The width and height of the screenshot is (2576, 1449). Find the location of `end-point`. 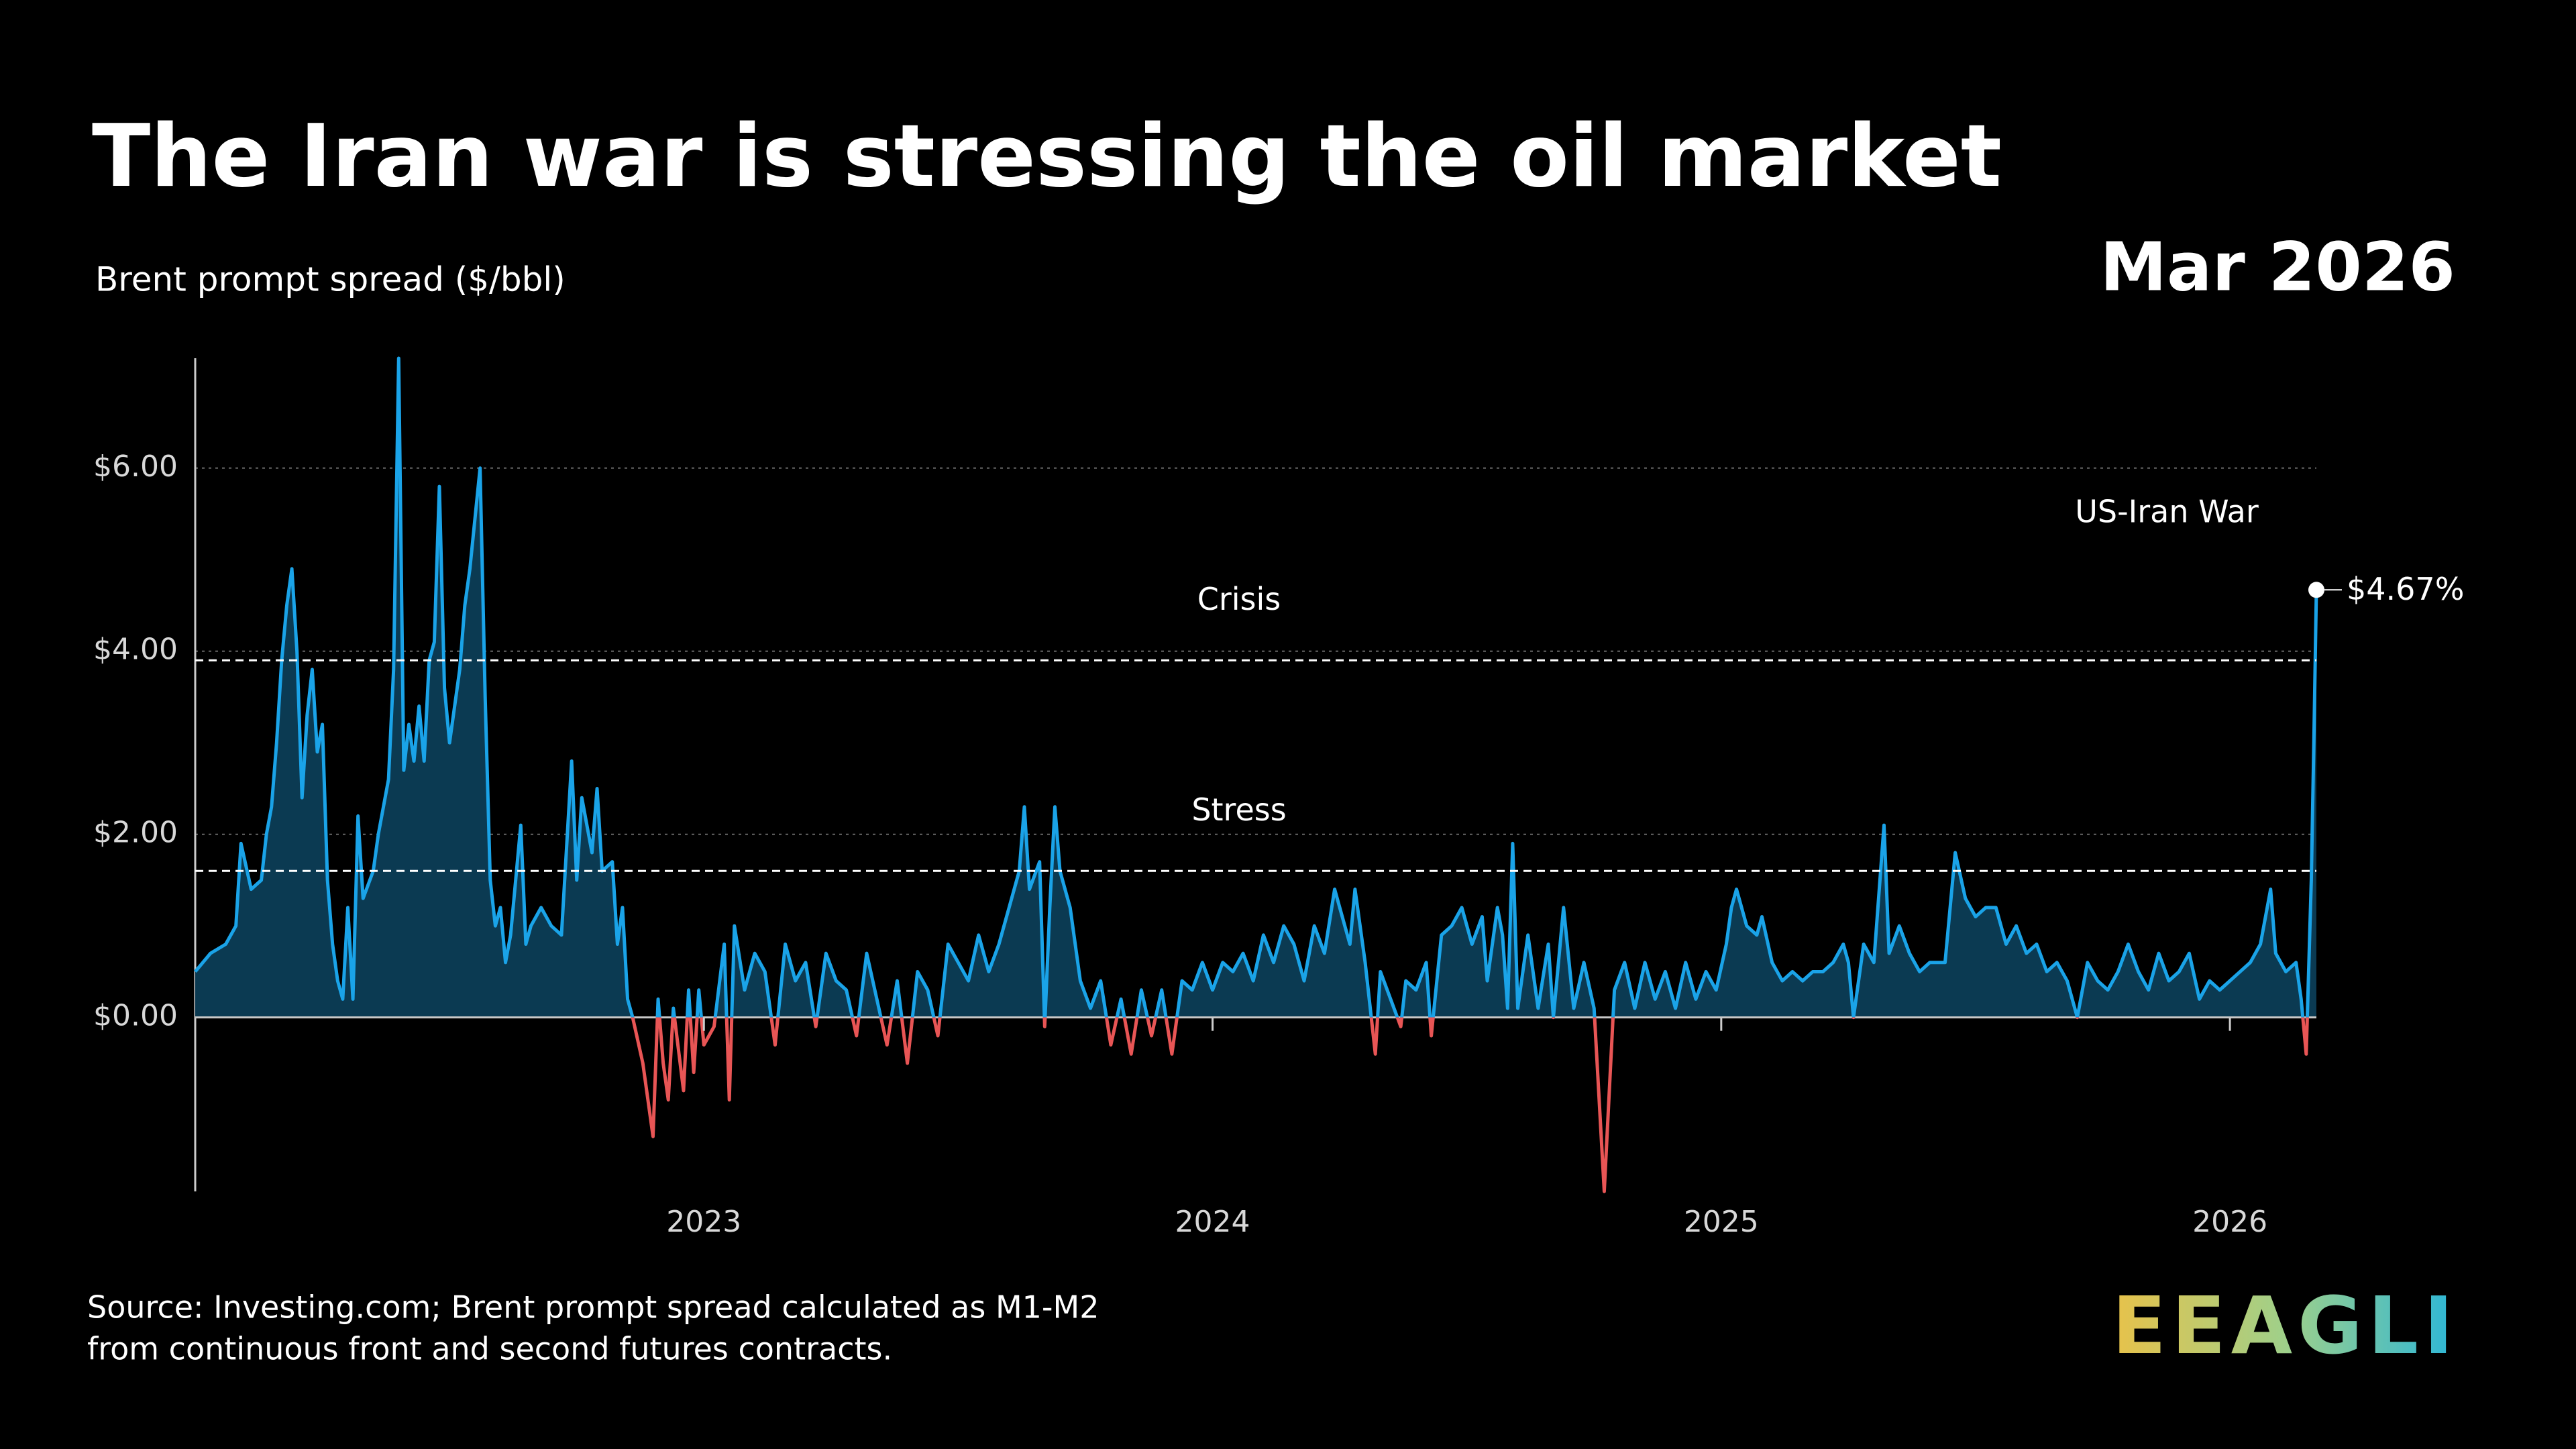

end-point is located at coordinates (2316, 590).